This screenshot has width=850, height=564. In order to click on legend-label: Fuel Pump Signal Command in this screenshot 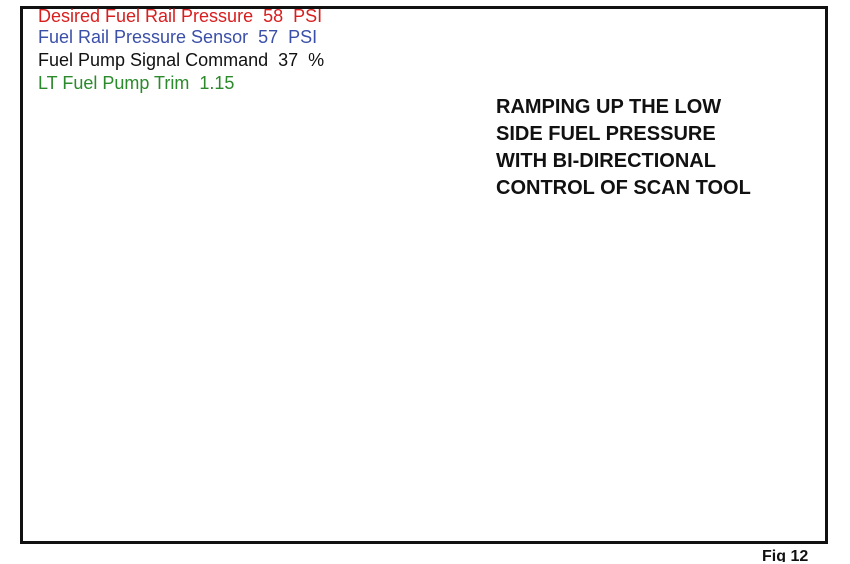, I will do `click(153, 60)`.